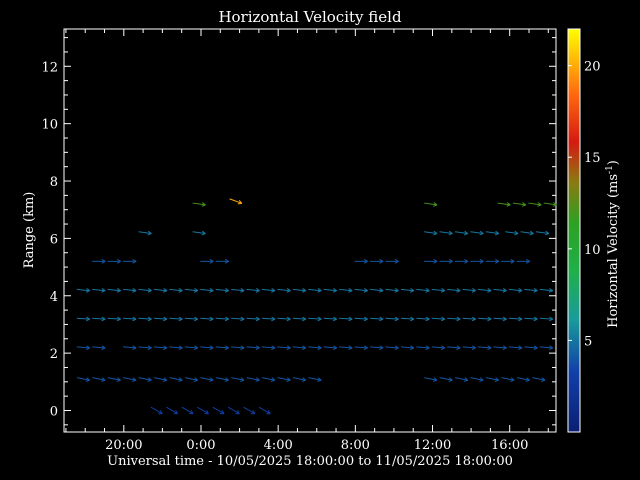  What do you see at coordinates (574, 230) in the screenshot?
I see `colorbar` at bounding box center [574, 230].